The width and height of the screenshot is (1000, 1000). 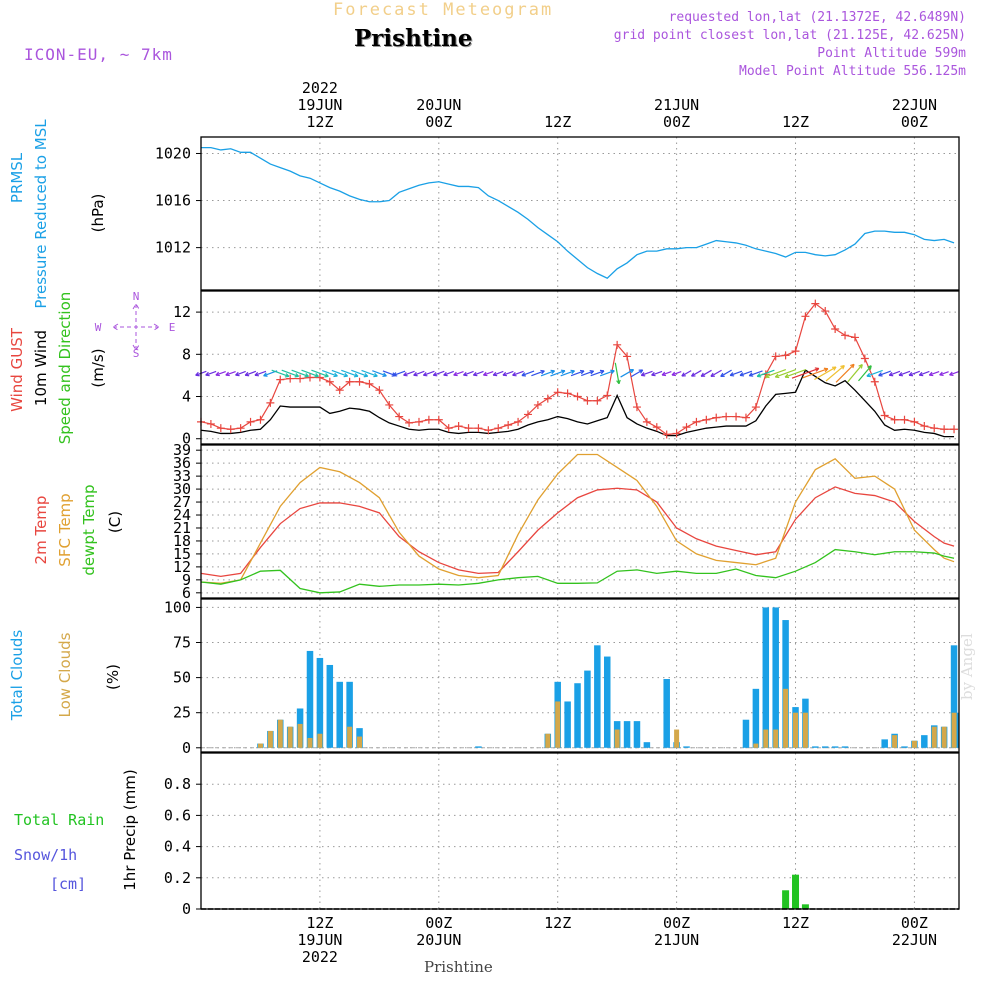 What do you see at coordinates (852, 71) in the screenshot?
I see `model-altitude: Model Point Altitude 556.125m` at bounding box center [852, 71].